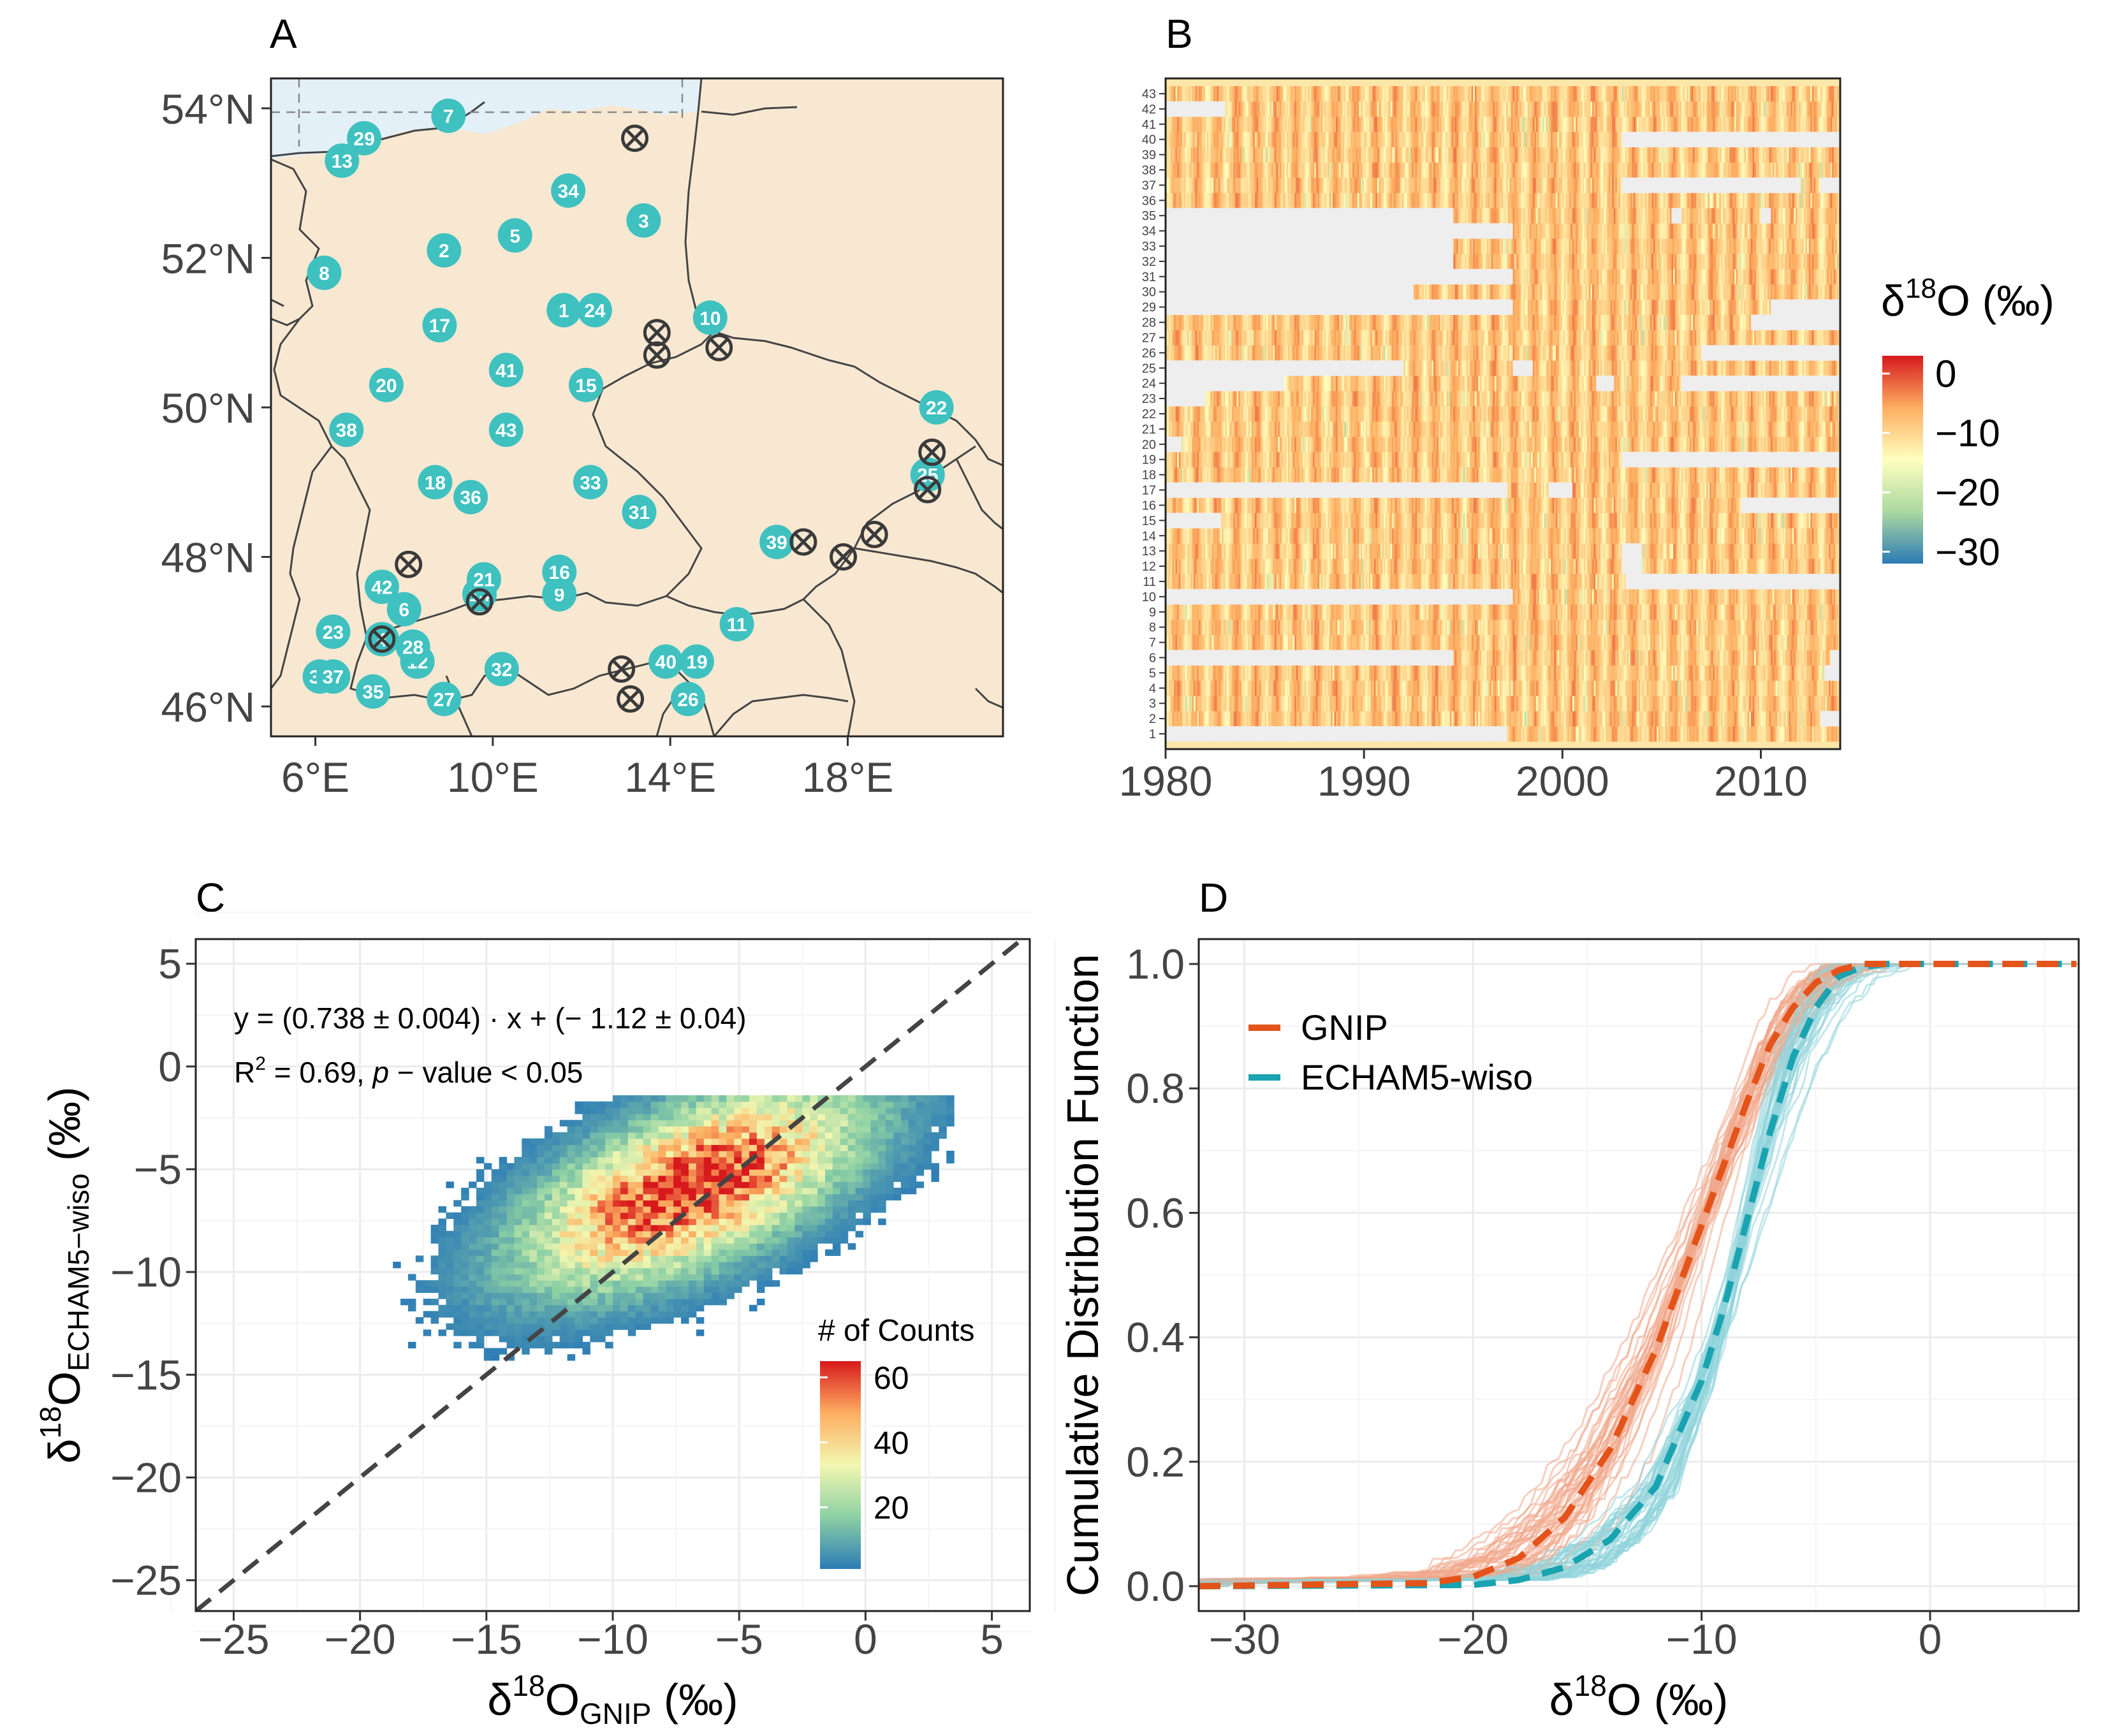  I want to click on excluded-site-ring, so click(719, 347).